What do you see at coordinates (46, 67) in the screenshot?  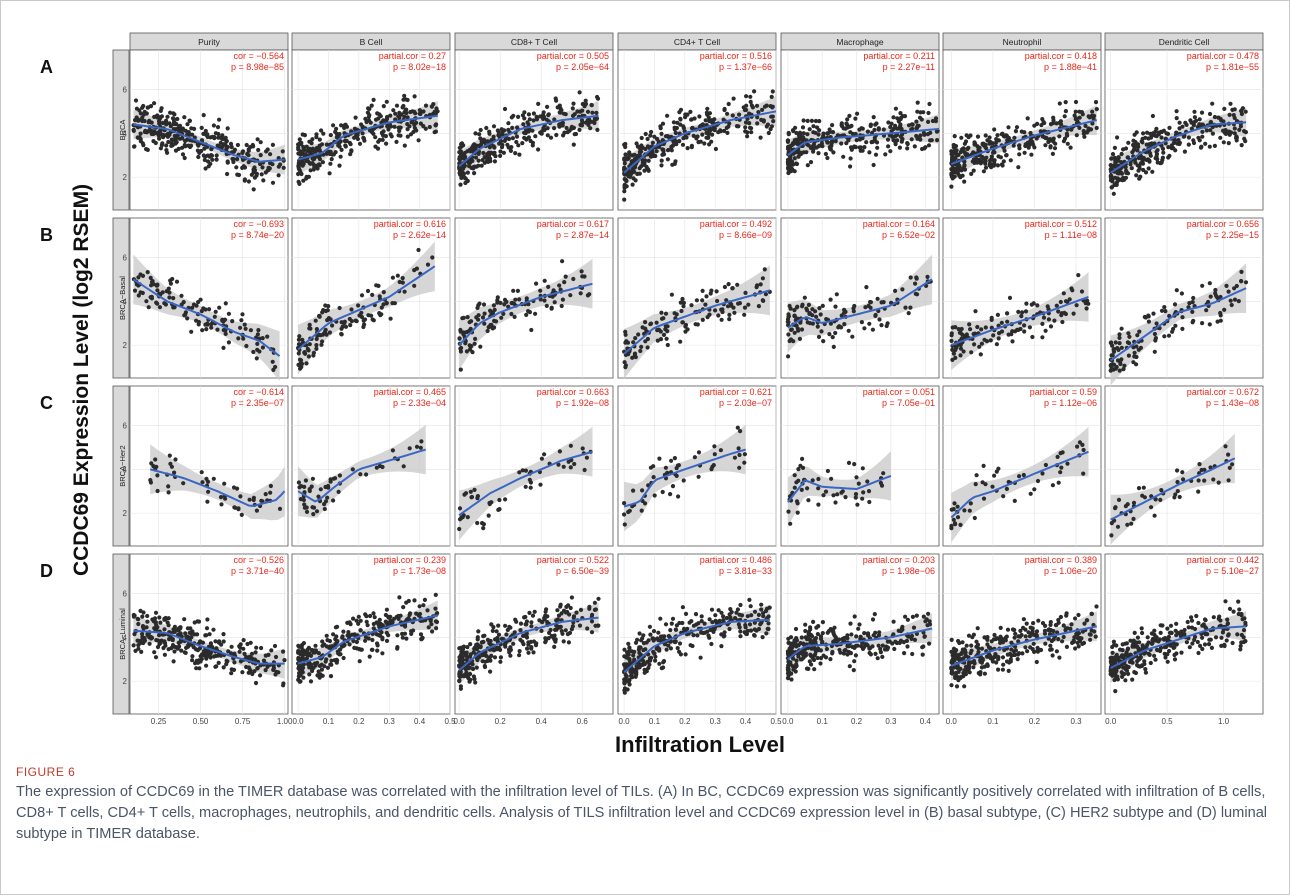 I see `panel-letter: A` at bounding box center [46, 67].